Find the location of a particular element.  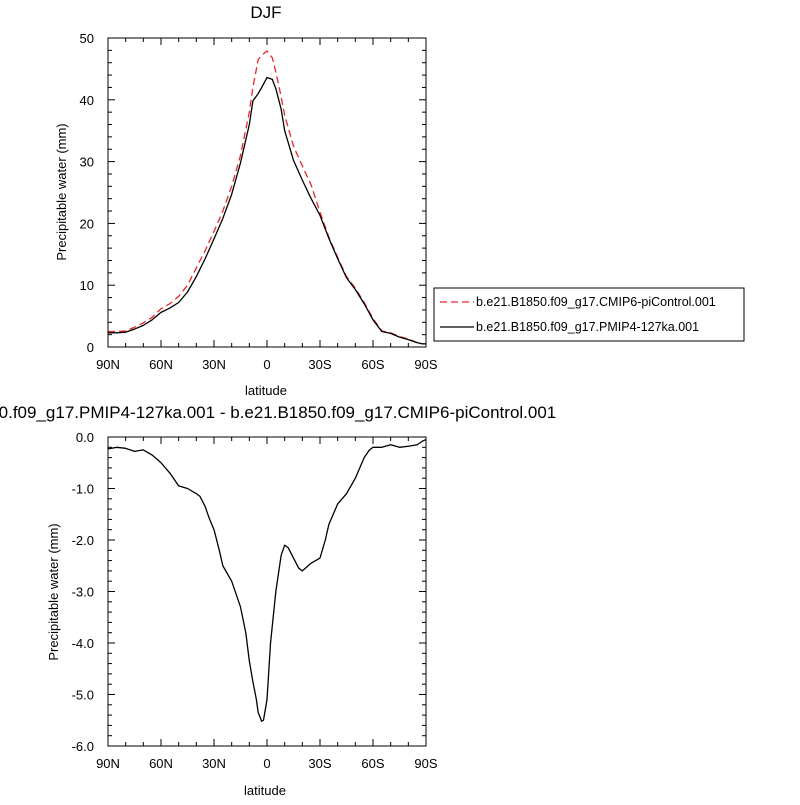

y-tick-label: 20 is located at coordinates (87, 223).